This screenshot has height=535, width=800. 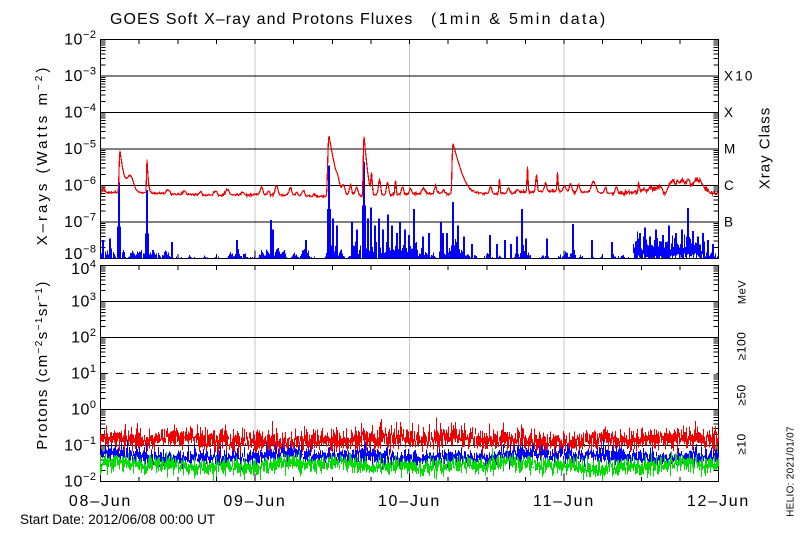 I want to click on svg-text: 10⁻⁴, so click(x=80, y=112).